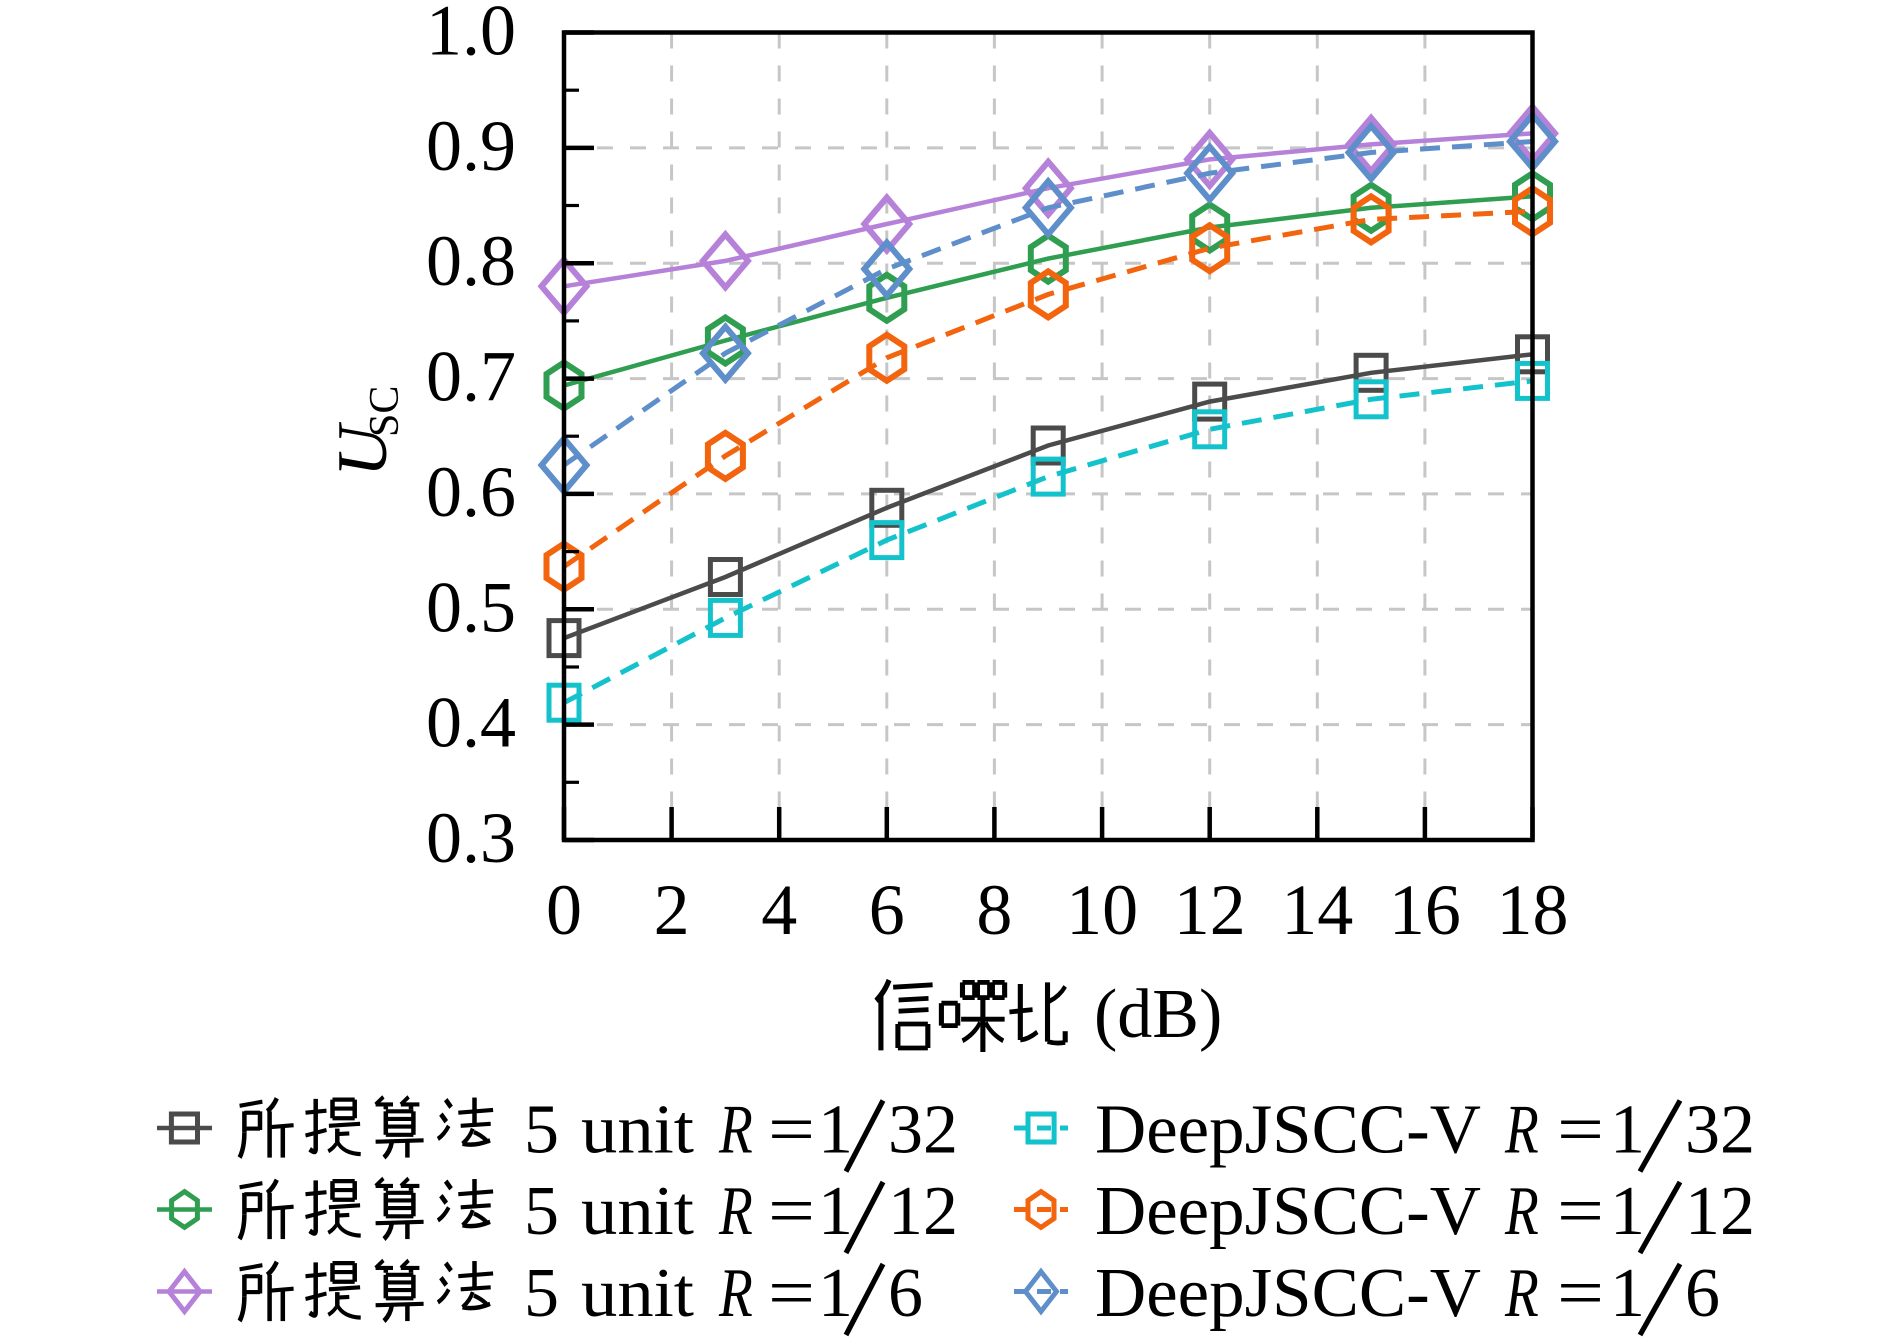 This screenshot has width=1890, height=1337. Describe the element at coordinates (672, 910) in the screenshot. I see `svg-text: 2` at that location.